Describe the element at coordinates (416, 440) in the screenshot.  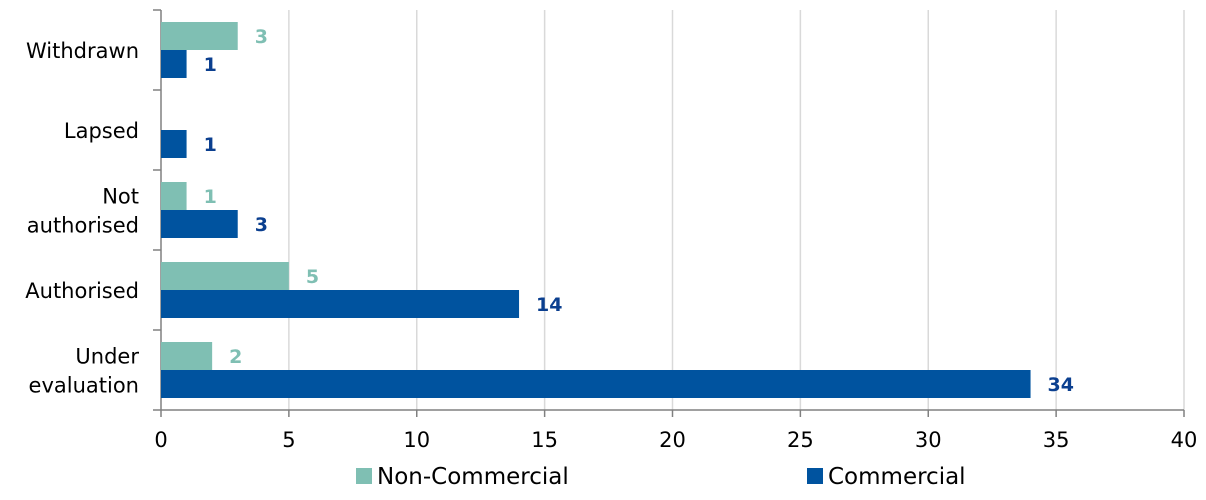
I see `x-tick-label: 10` at that location.